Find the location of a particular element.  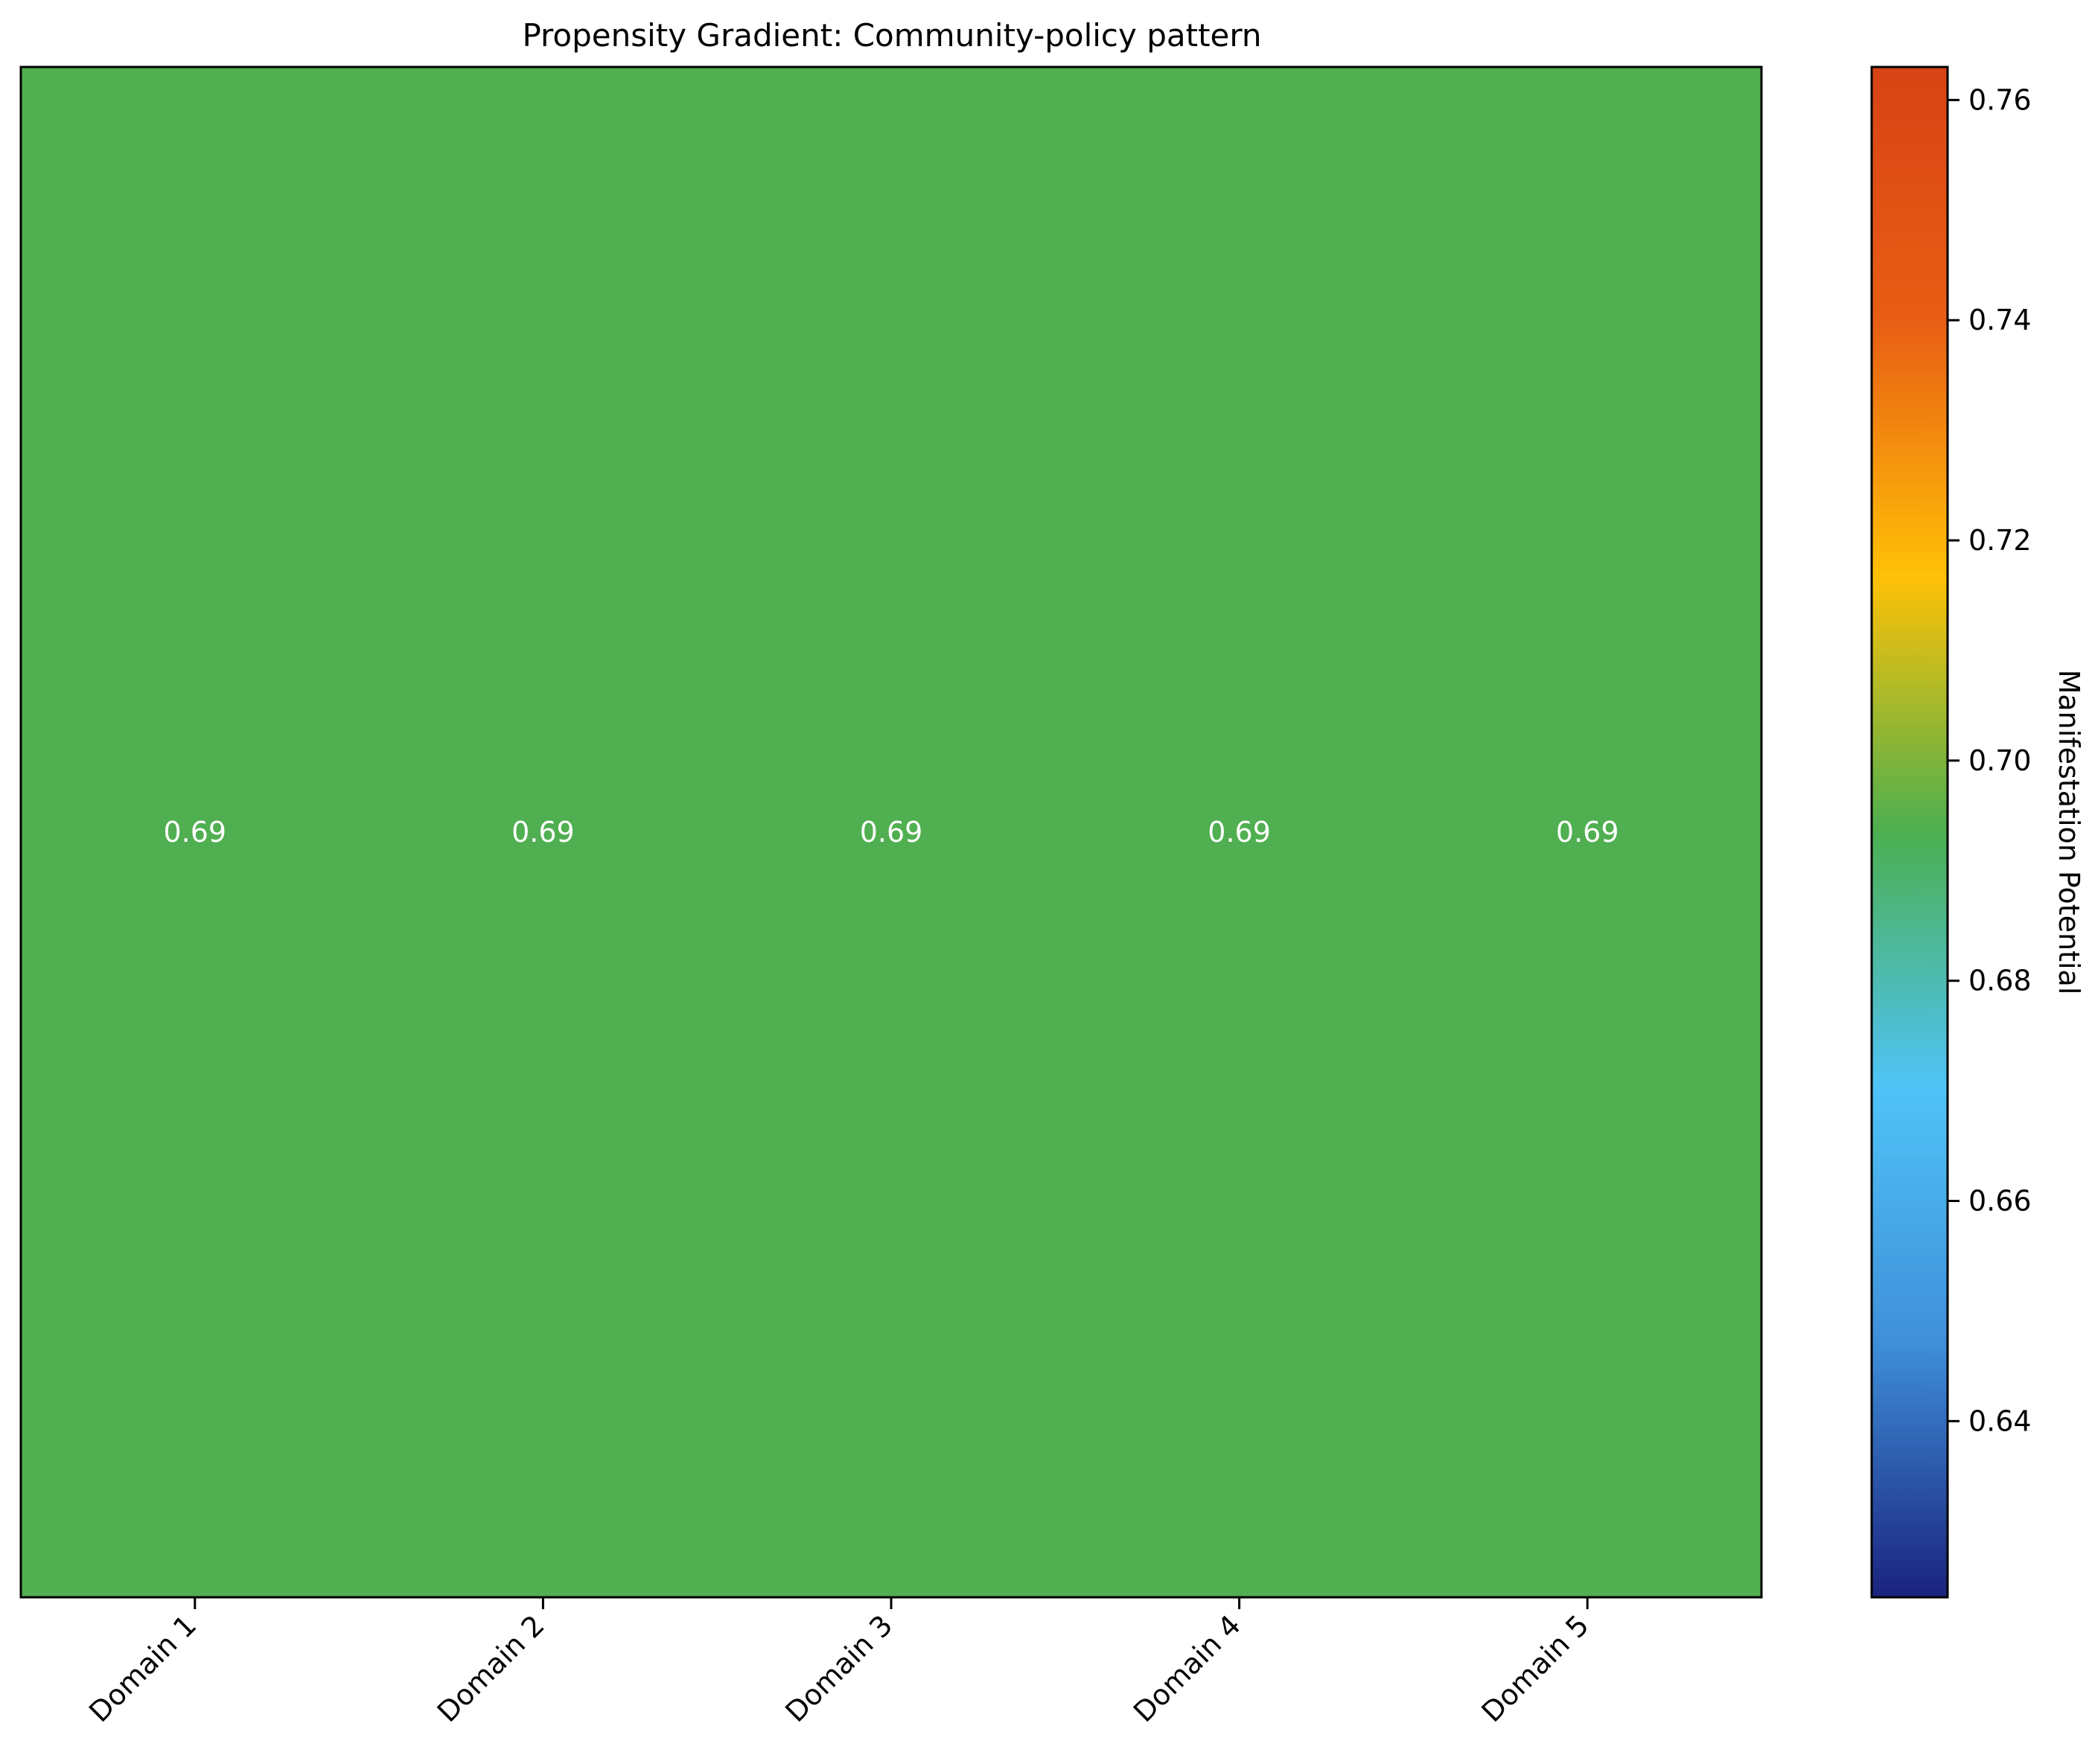

colorbar-tick-label: 0.70 is located at coordinates (2000, 760).